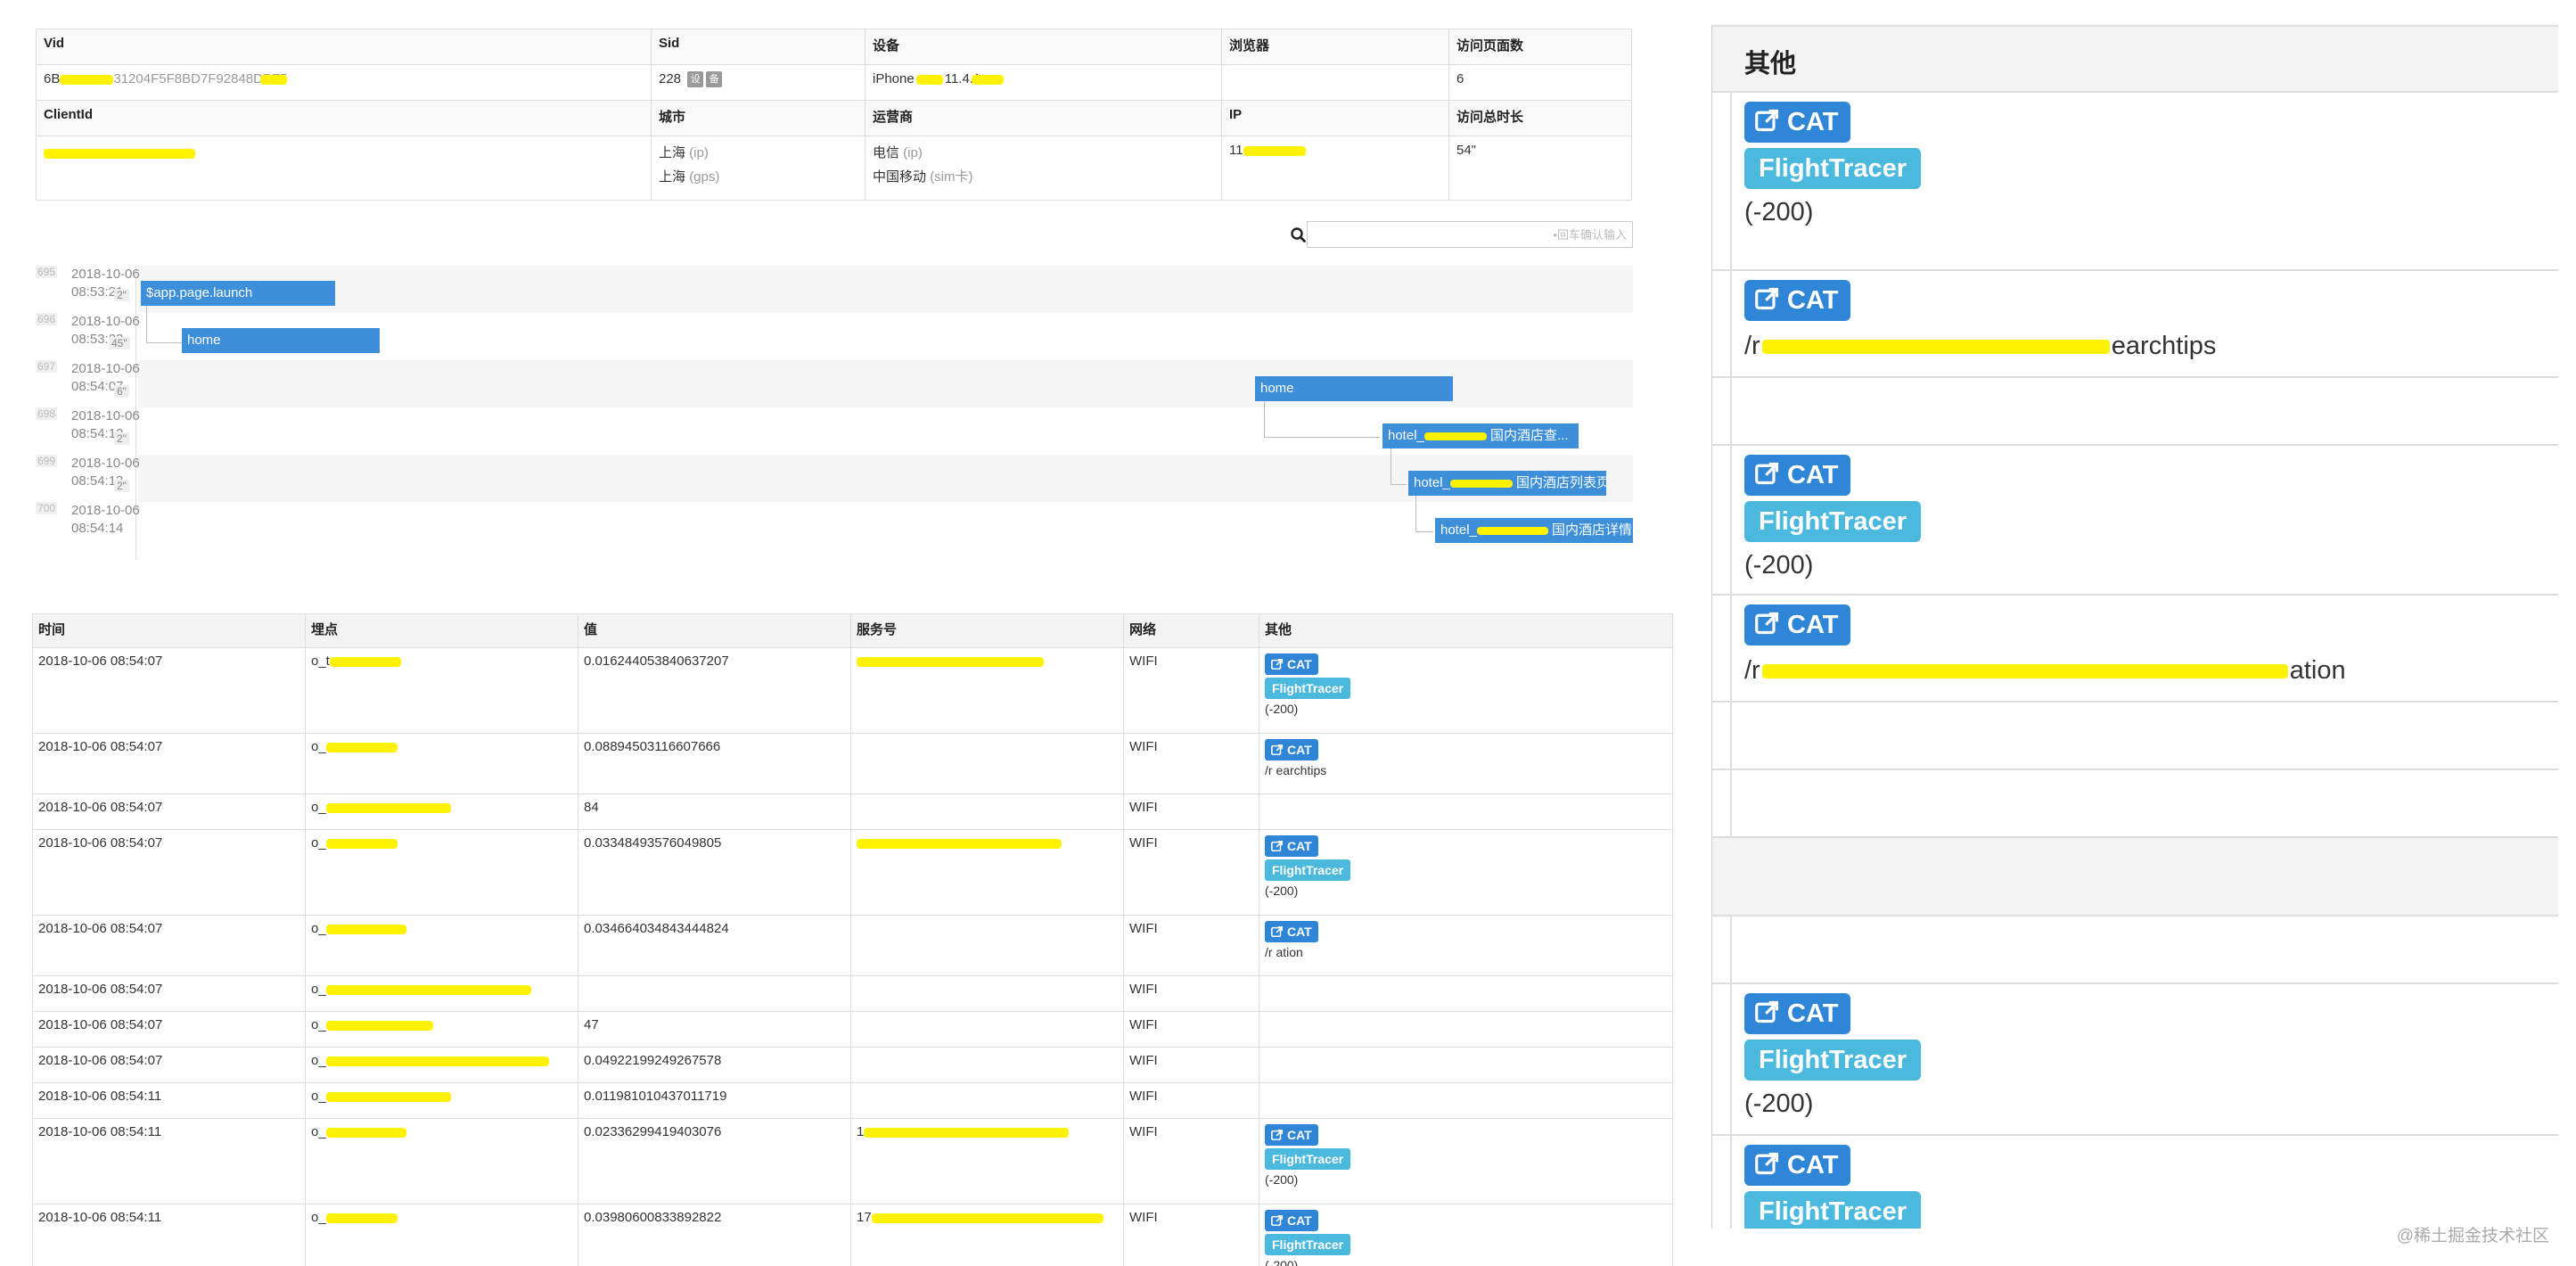  I want to click on timeline-row-id: 695, so click(47, 272).